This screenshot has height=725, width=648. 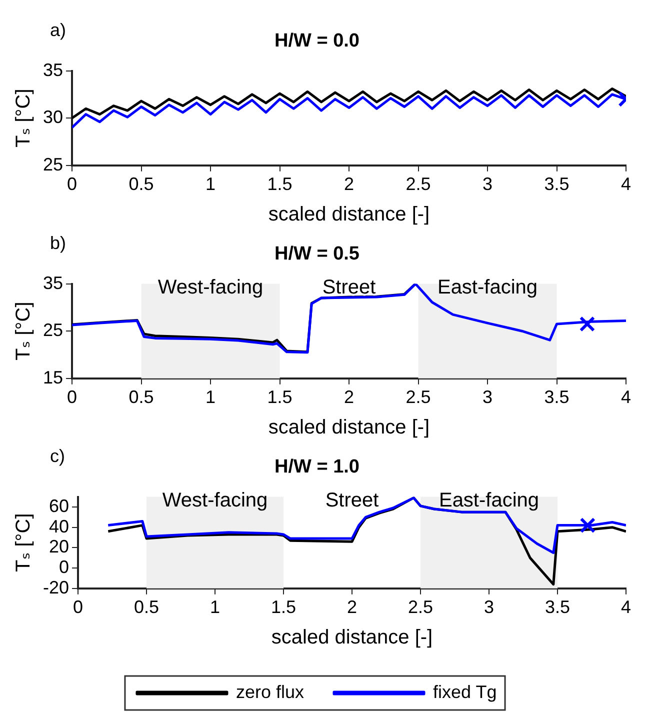 What do you see at coordinates (317, 467) in the screenshot?
I see `chart-title: H/W = 1.0` at bounding box center [317, 467].